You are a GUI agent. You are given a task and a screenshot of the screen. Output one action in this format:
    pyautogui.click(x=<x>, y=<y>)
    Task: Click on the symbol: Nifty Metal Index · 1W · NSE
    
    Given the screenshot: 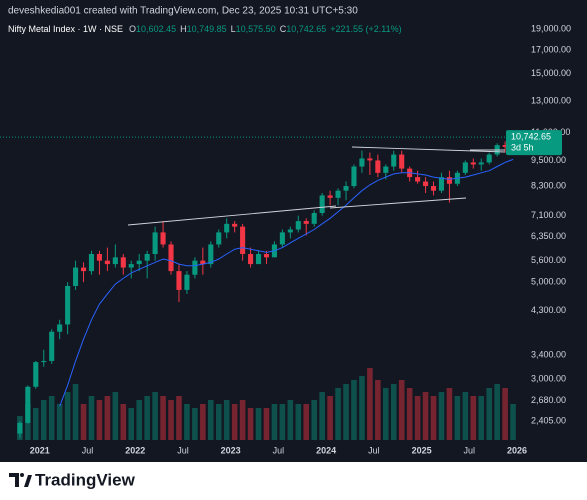 What is the action you would take?
    pyautogui.click(x=65, y=29)
    